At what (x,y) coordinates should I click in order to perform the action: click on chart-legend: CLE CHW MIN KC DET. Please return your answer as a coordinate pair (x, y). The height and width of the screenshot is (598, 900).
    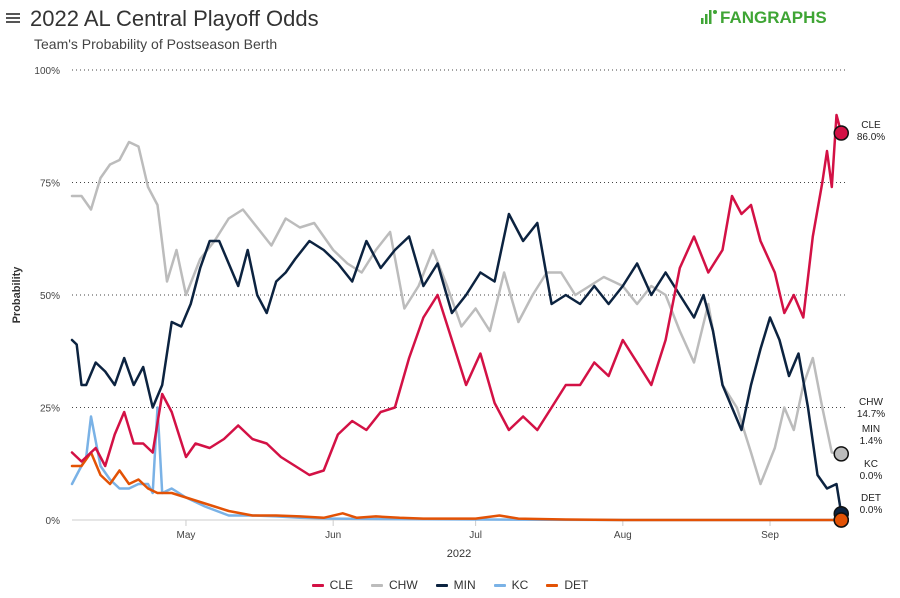
    Looking at the image, I should click on (450, 588).